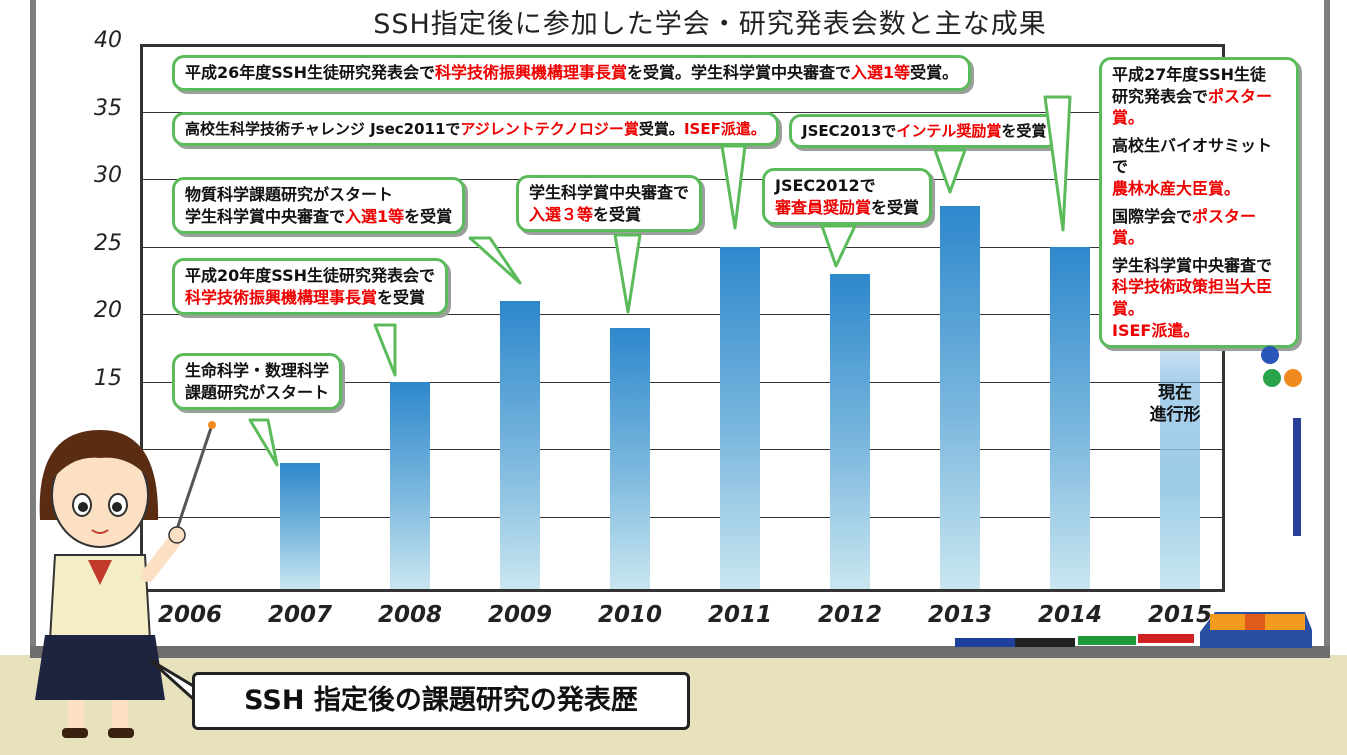 Image resolution: width=1347 pixels, height=755 pixels. I want to click on annotation-2008: 平成20年度SSH生徒研究発表会で 科学技術振興機構理事長賞を受賞, so click(310, 287).